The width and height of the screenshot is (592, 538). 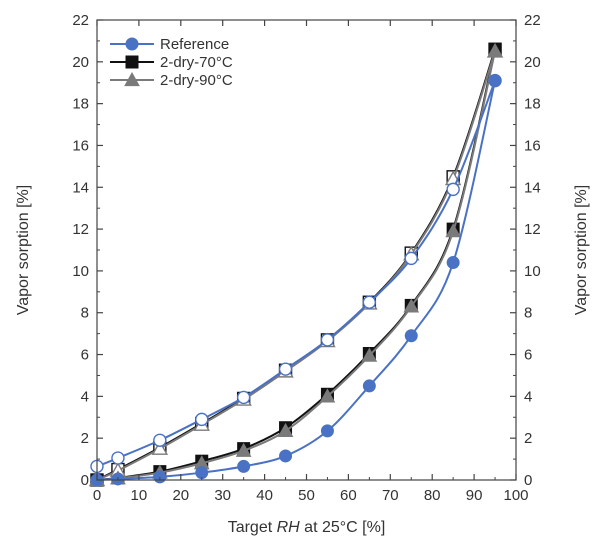 I want to click on legend-entry: 2-dry-70°C, so click(x=171, y=62).